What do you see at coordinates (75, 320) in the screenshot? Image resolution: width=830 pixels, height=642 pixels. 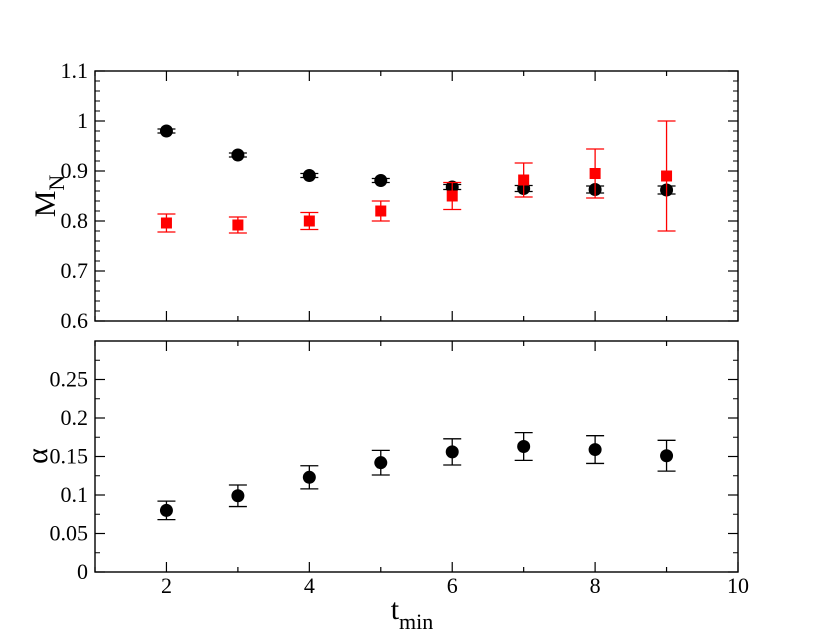 I see `top-y-tick-label: 0.6` at bounding box center [75, 320].